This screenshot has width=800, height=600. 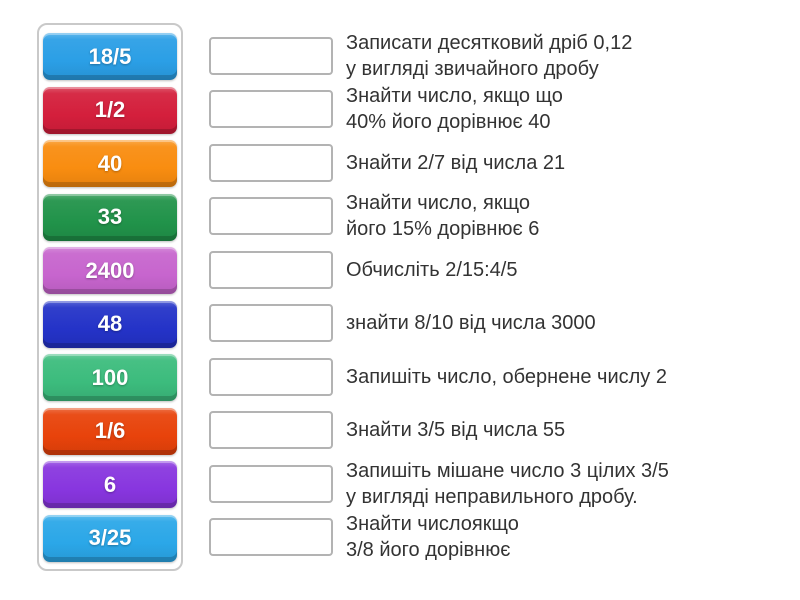 I want to click on question-text: Запишіть число, обернене числу 2, so click(x=506, y=377).